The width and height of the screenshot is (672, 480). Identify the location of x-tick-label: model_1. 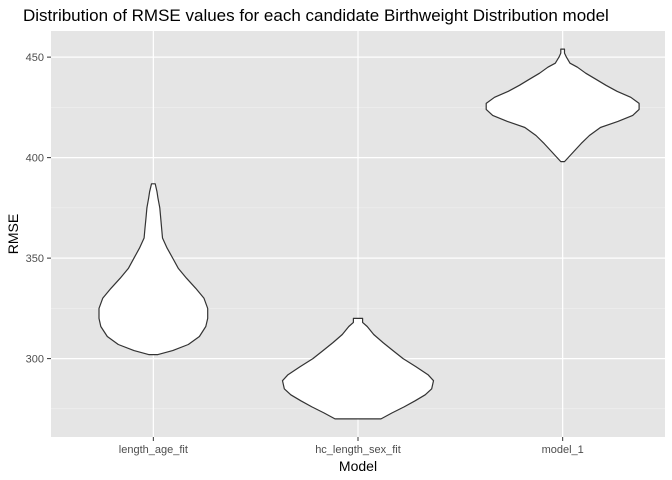
(563, 450).